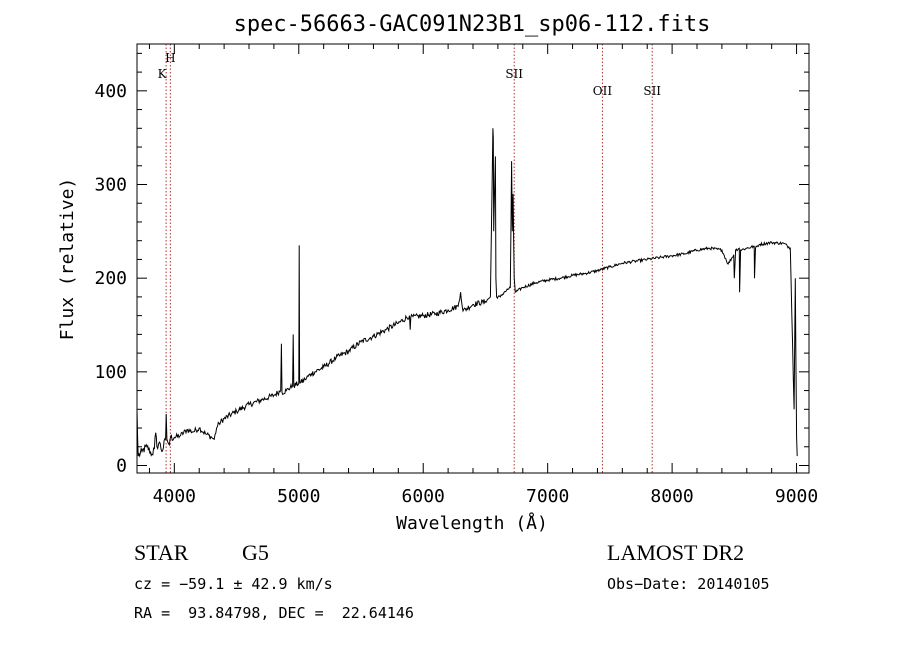  Describe the element at coordinates (174, 496) in the screenshot. I see `x-tick-label: 4000` at that location.